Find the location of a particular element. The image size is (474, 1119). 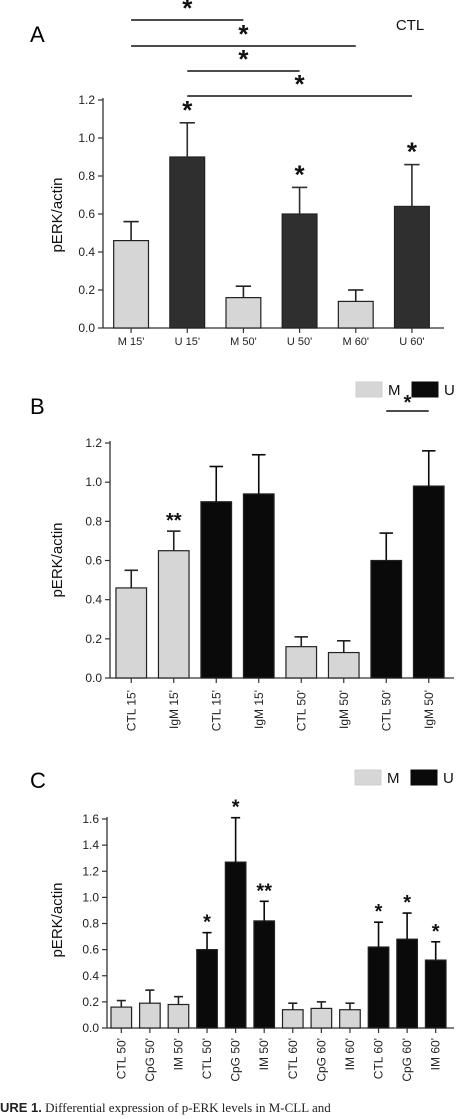

y-tick-label: 1.4 is located at coordinates (90, 845).